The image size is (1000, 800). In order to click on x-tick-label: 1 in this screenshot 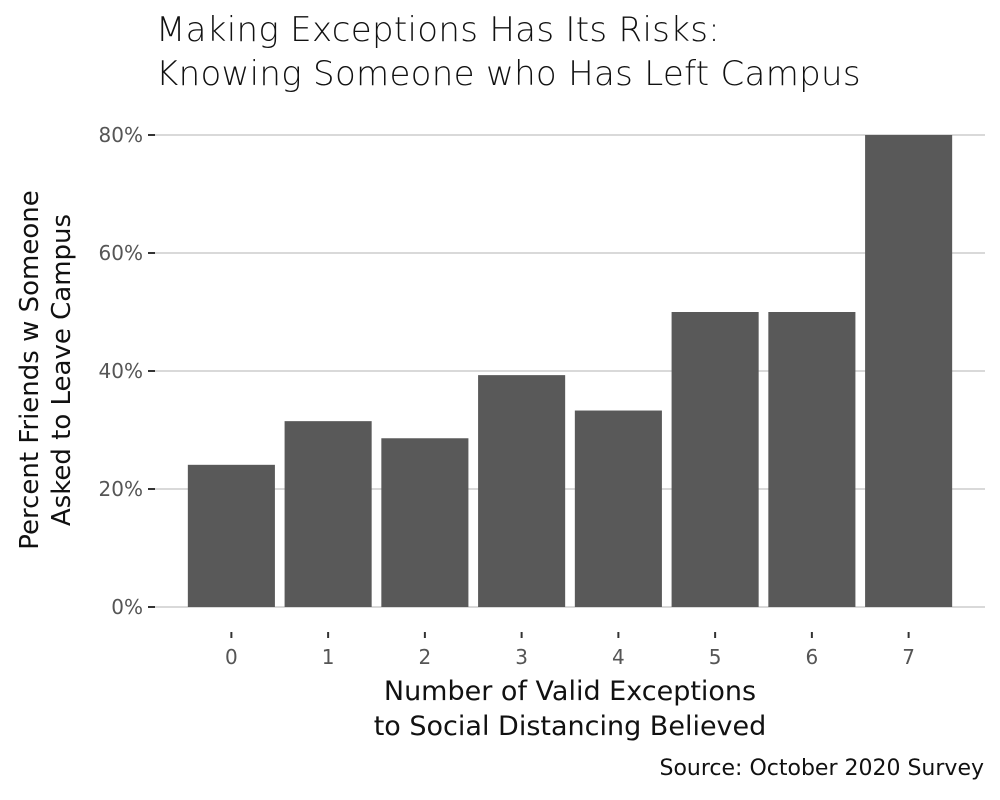, I will do `click(328, 657)`.